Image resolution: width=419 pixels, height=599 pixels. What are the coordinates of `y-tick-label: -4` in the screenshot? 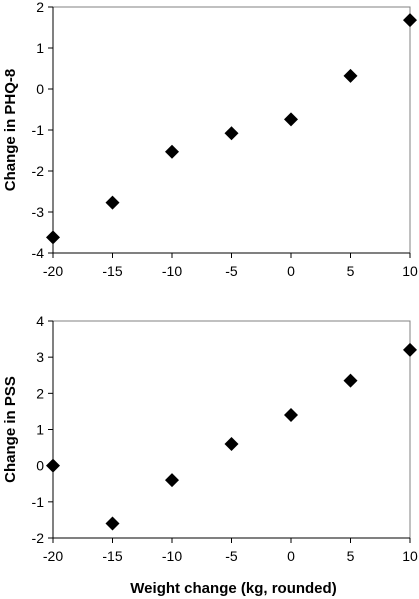 It's located at (38, 253).